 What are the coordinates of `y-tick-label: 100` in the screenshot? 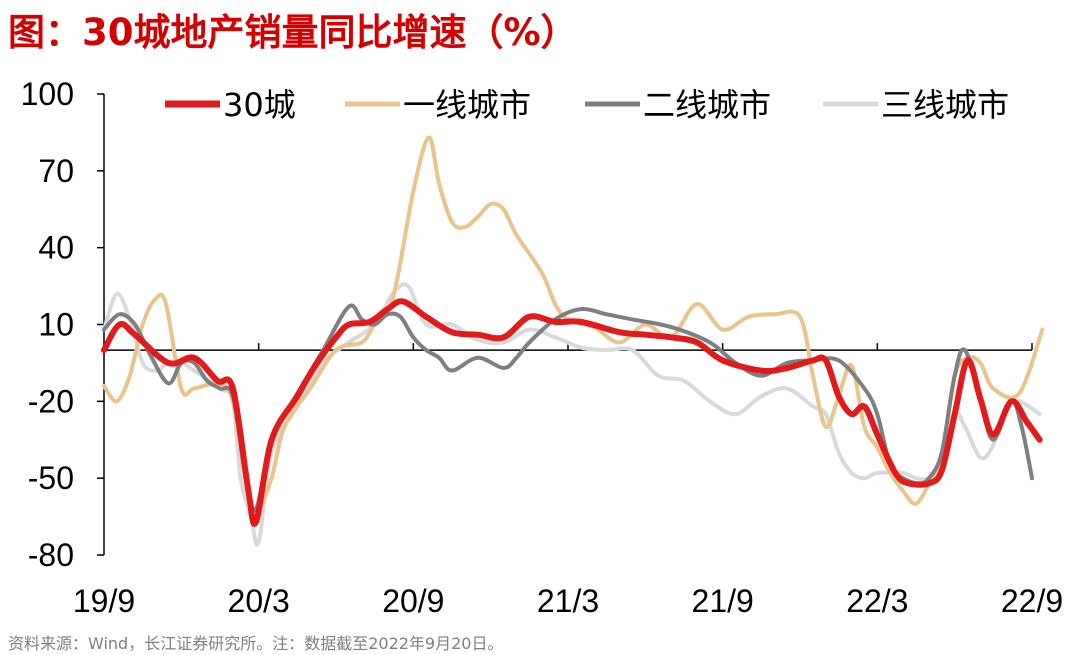 It's located at (47, 94).